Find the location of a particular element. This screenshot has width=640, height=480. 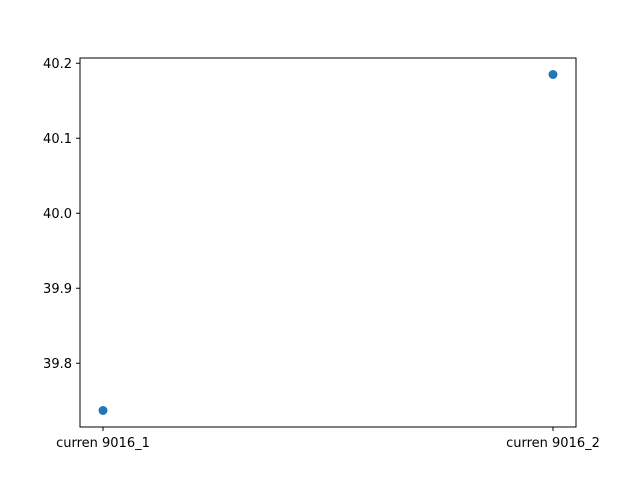

y-axis: 39.8 39.9 40.0 40.1 40.2 is located at coordinates (61, 214).